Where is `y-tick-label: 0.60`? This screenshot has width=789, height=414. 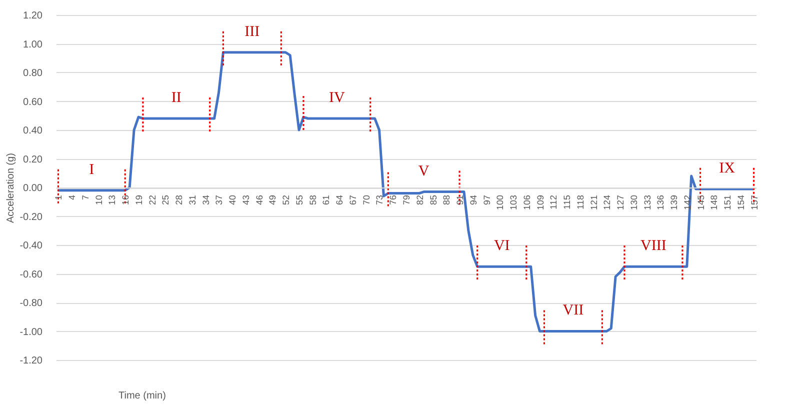 y-tick-label: 0.60 is located at coordinates (33, 102).